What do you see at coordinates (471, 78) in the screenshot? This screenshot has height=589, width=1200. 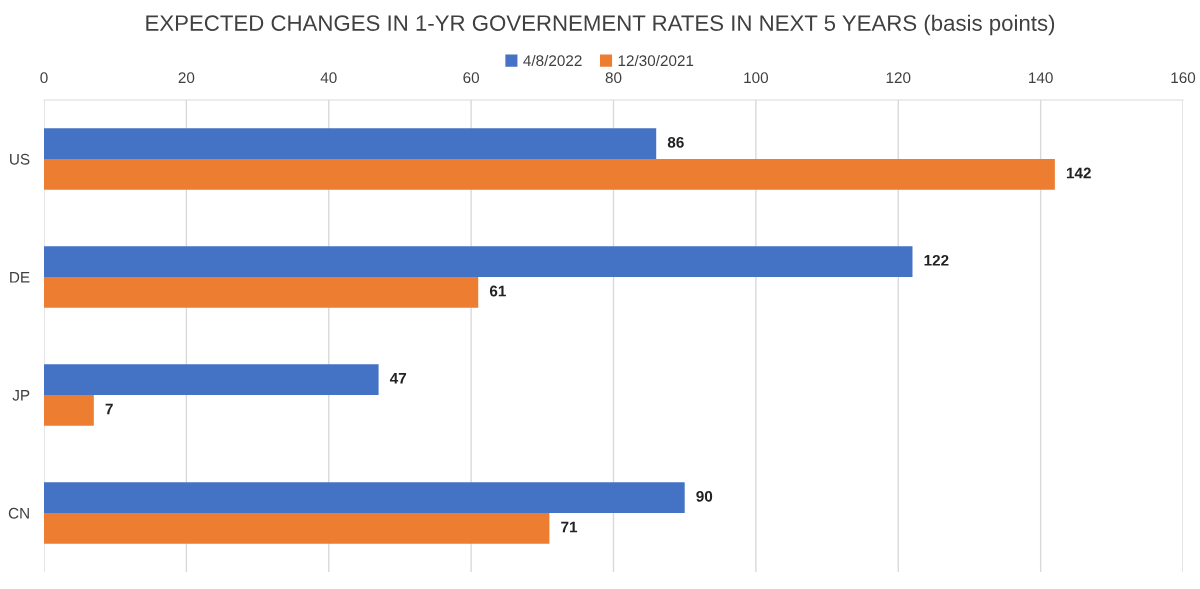 I see `x-tick-label: 60` at bounding box center [471, 78].